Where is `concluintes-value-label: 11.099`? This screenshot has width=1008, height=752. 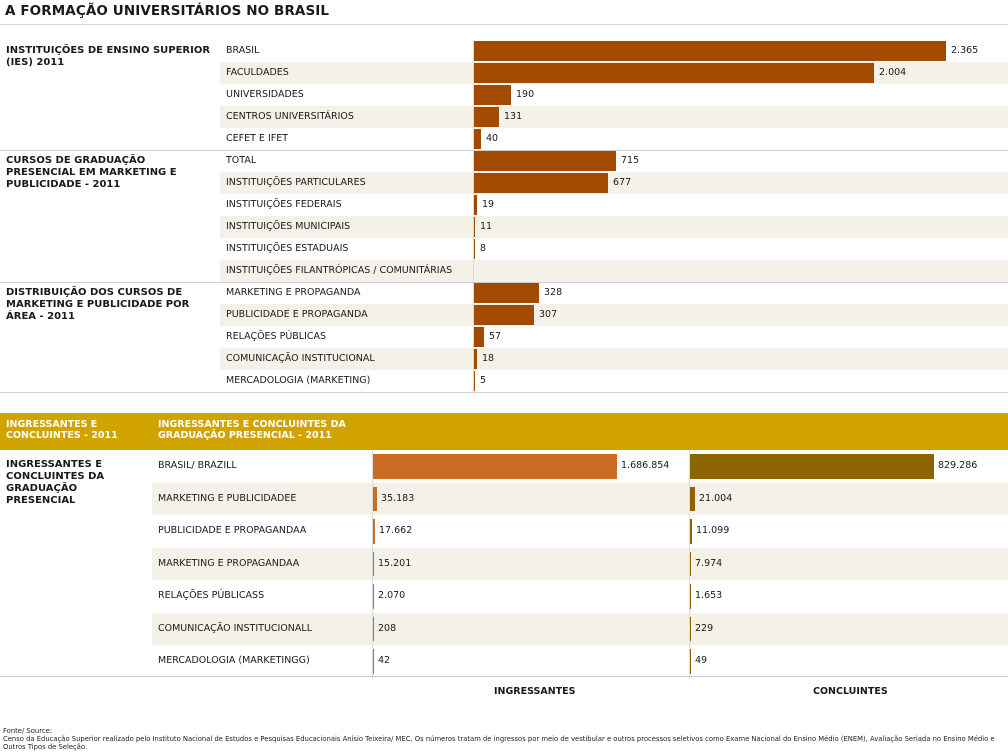
concluintes-value-label: 11.099 is located at coordinates (713, 530).